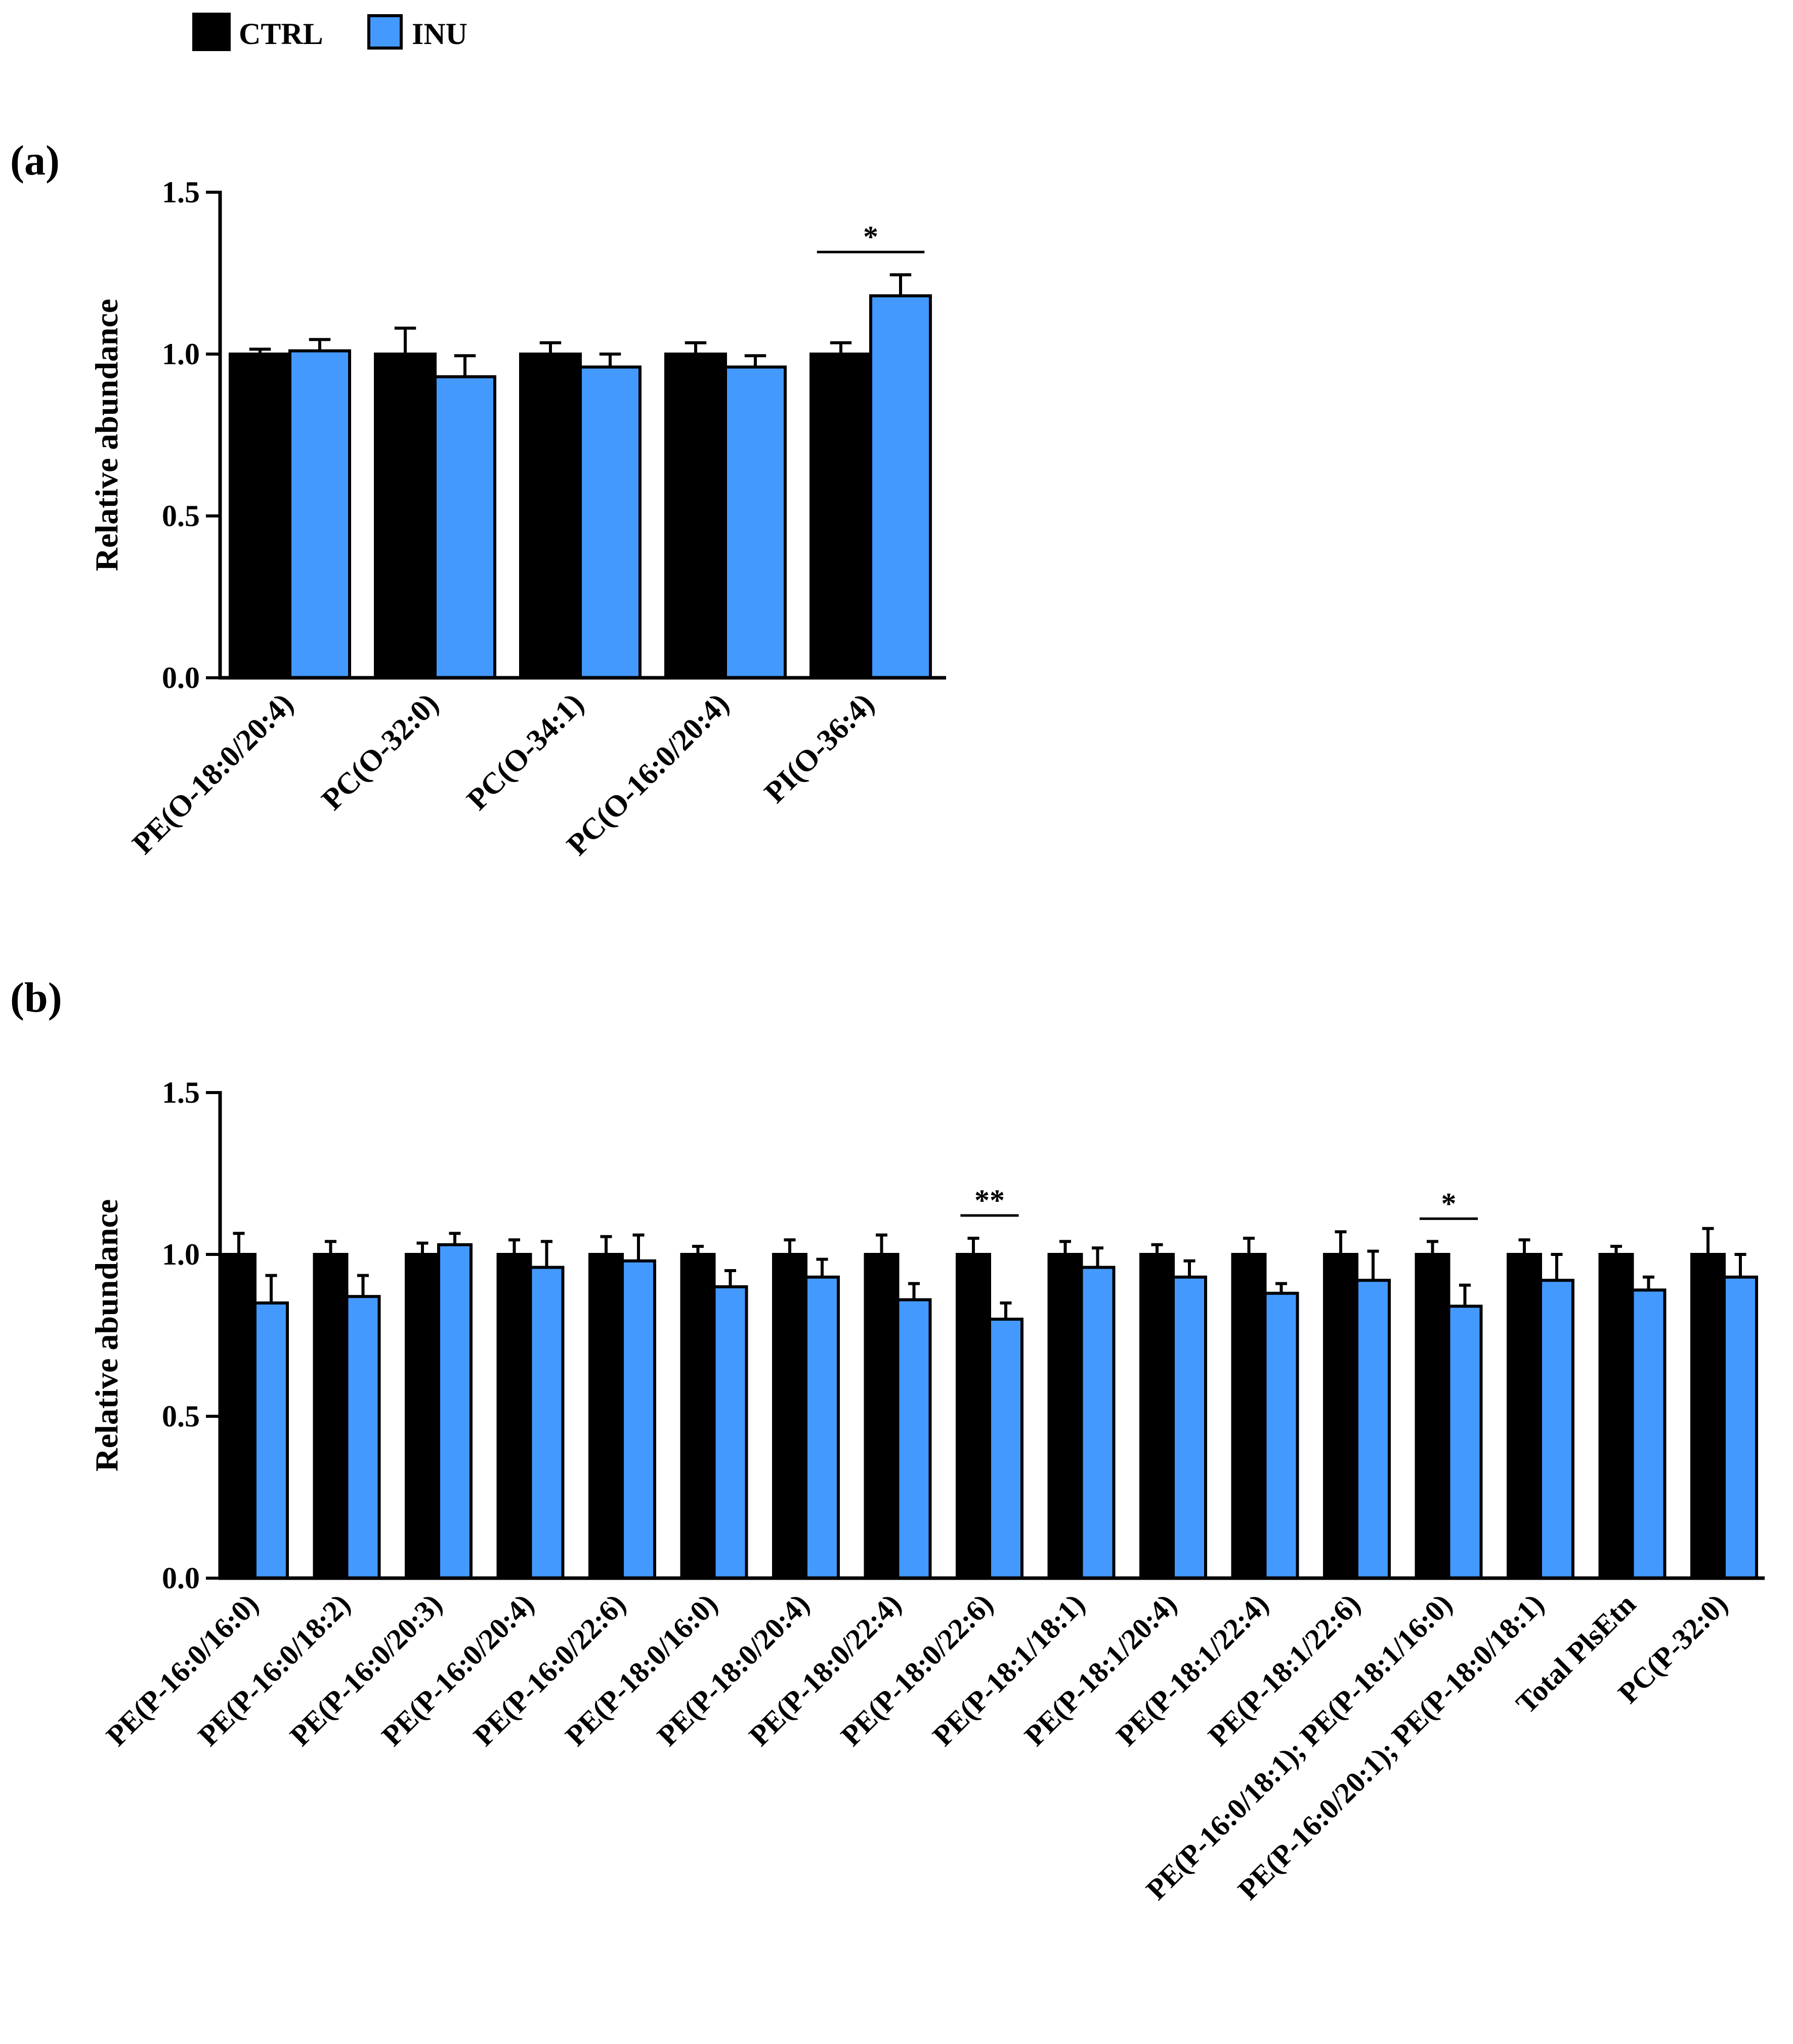 This screenshot has height=2044, width=1793. What do you see at coordinates (35, 160) in the screenshot?
I see `panel-a-label: (a)` at bounding box center [35, 160].